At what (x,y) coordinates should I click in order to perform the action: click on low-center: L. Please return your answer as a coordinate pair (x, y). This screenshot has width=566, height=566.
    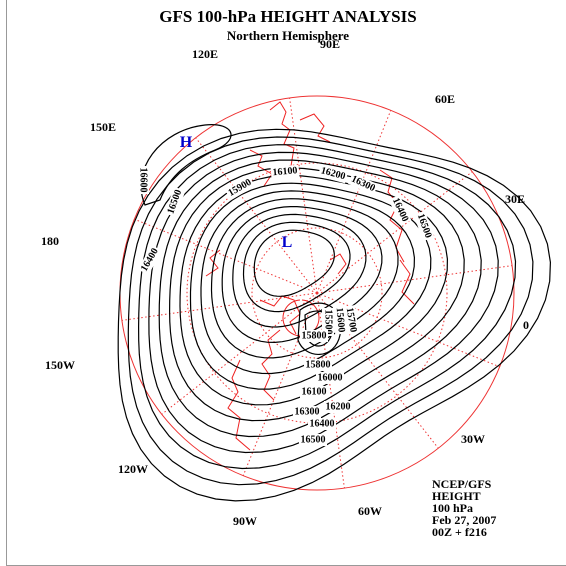
    Looking at the image, I should click on (287, 242).